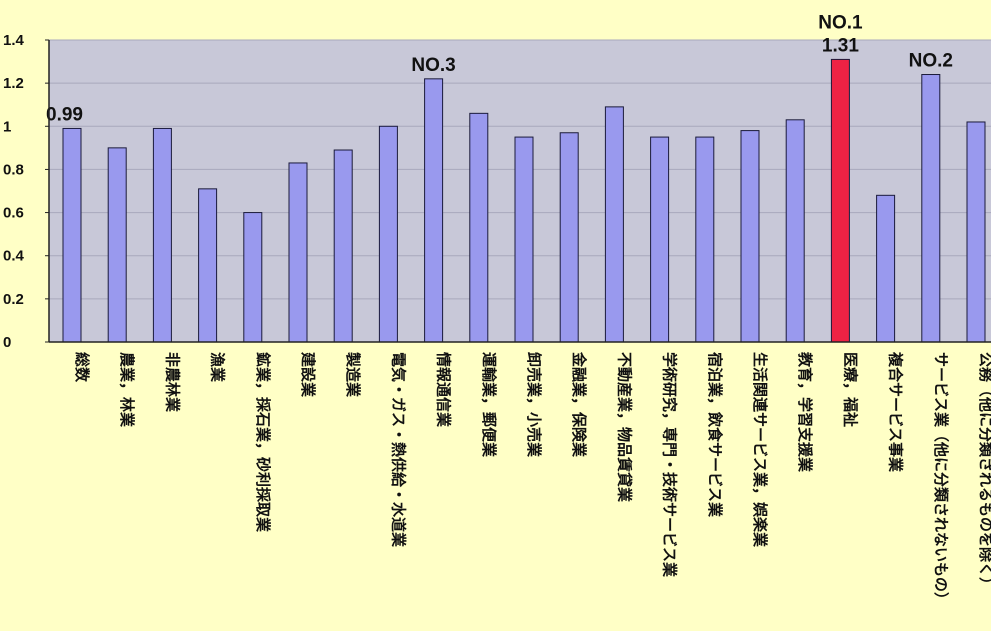  What do you see at coordinates (984, 472) in the screenshot?
I see `category-label: 公務（他に分類されるものを除く）` at bounding box center [984, 472].